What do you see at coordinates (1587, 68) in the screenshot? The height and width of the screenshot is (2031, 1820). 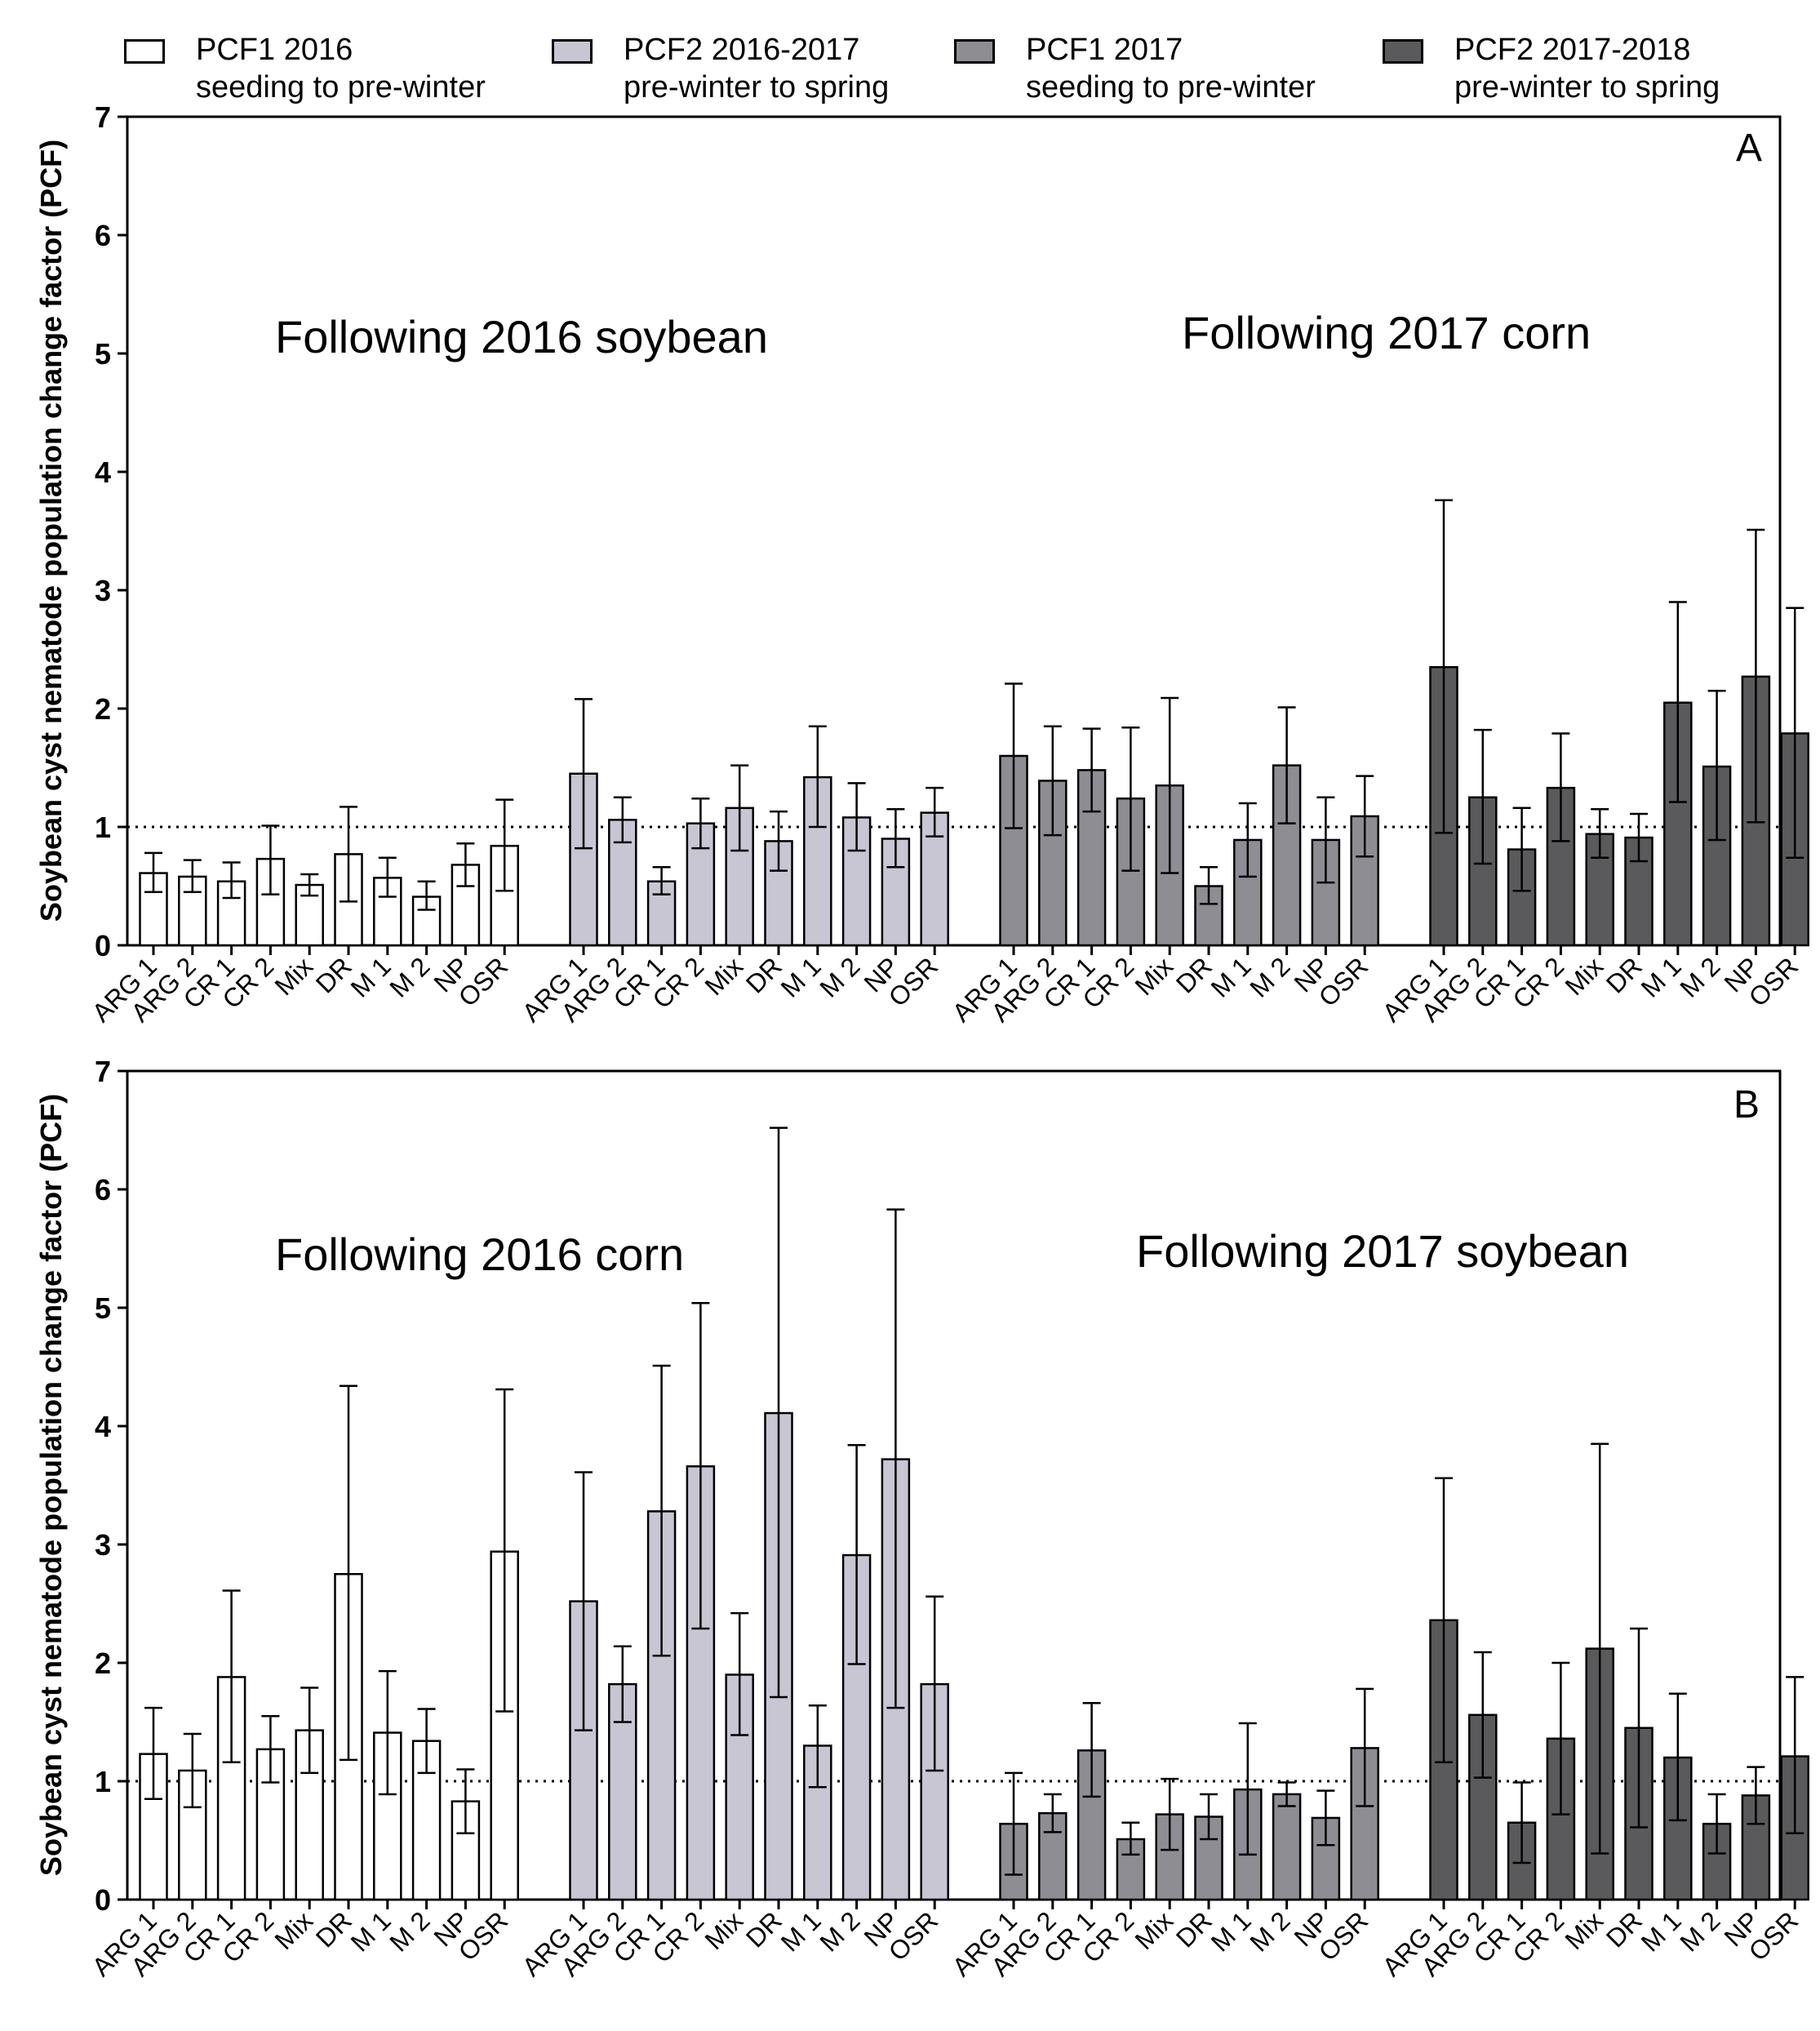 I see `legend-label: PCF2 2017-2018 pre-winter to spring` at bounding box center [1587, 68].